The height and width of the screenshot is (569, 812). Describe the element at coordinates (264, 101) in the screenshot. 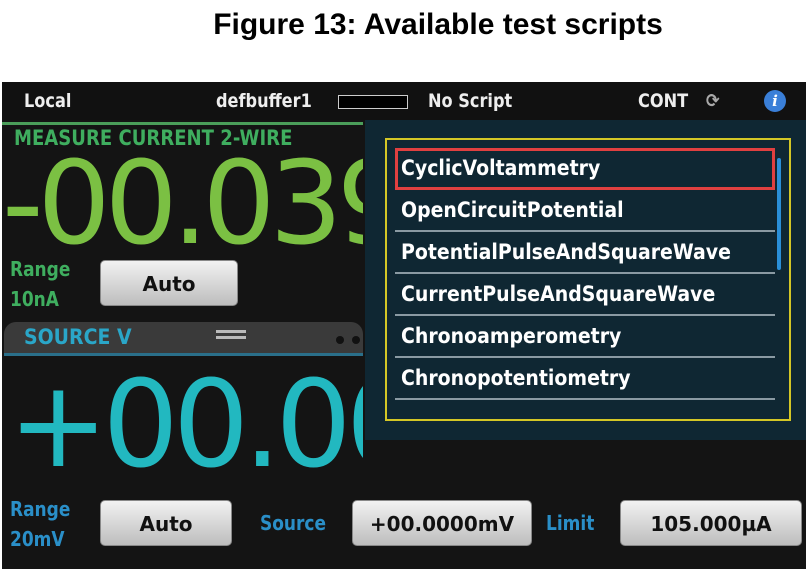

I see `buffer-name: defbuffer1` at that location.